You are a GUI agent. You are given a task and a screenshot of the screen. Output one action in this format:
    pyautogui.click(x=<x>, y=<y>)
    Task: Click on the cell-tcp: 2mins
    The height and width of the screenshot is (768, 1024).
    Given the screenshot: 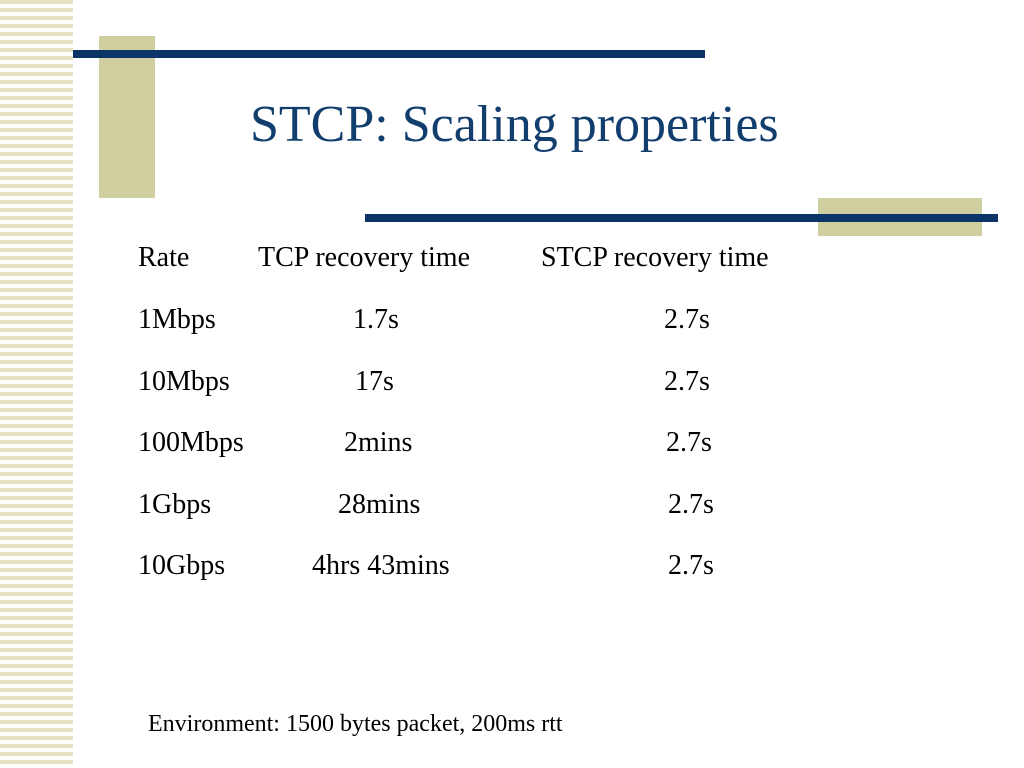 What is the action you would take?
    pyautogui.click(x=378, y=442)
    